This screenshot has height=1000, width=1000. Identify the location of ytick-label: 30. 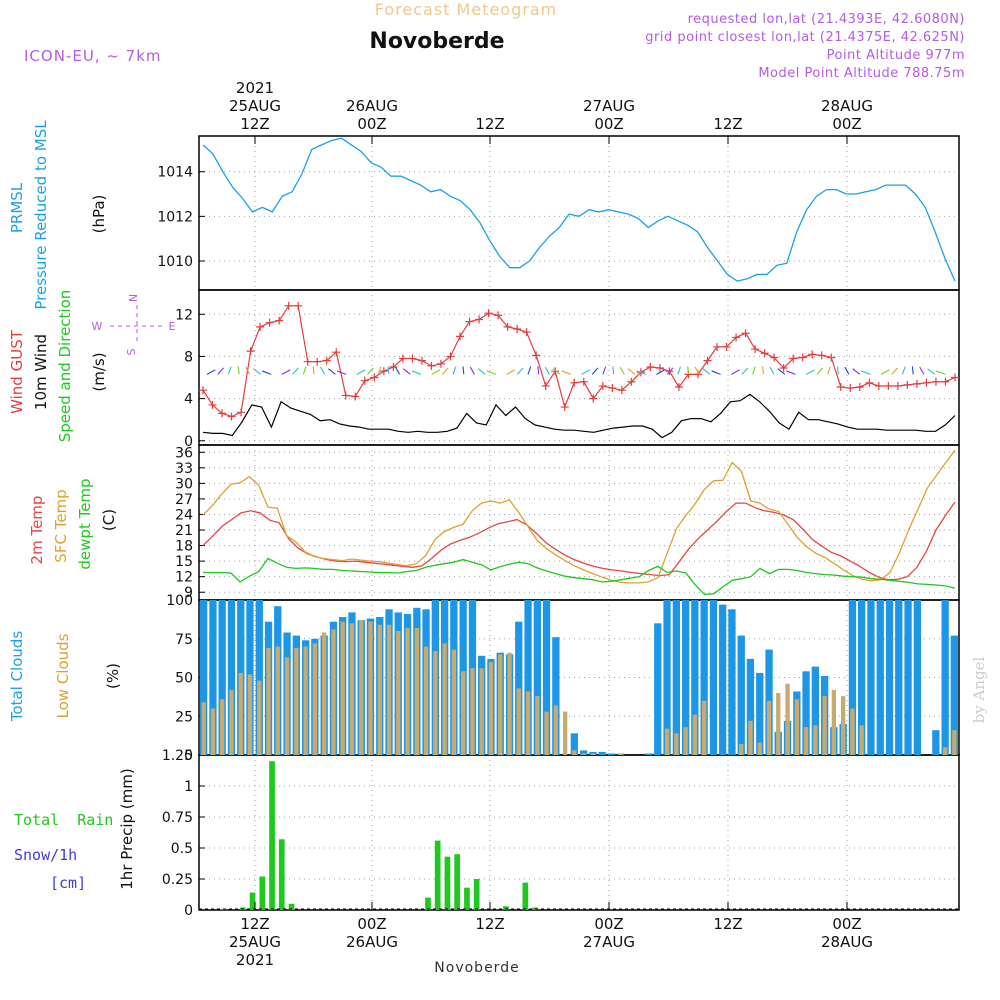
(184, 484).